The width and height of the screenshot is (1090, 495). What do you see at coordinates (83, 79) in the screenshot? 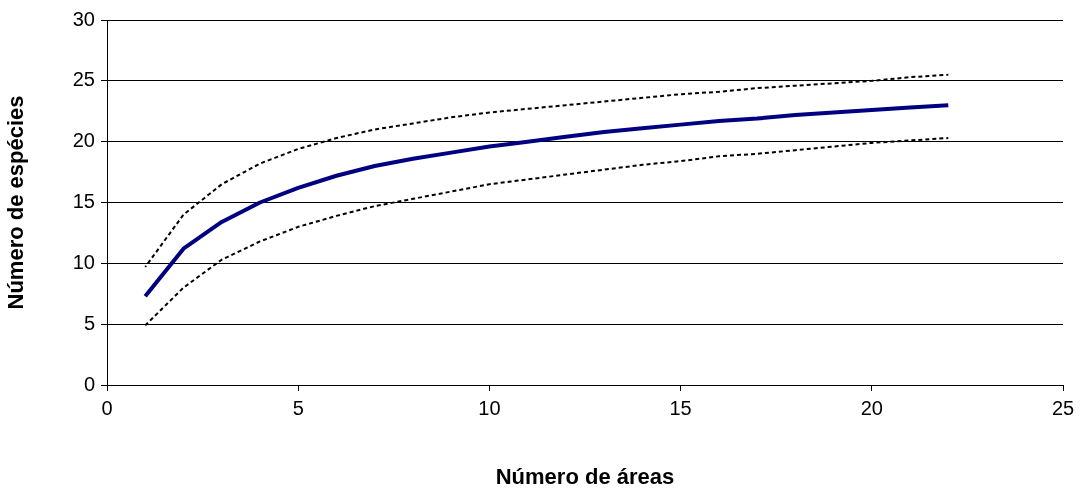
I see `y-tick-label: 25` at bounding box center [83, 79].